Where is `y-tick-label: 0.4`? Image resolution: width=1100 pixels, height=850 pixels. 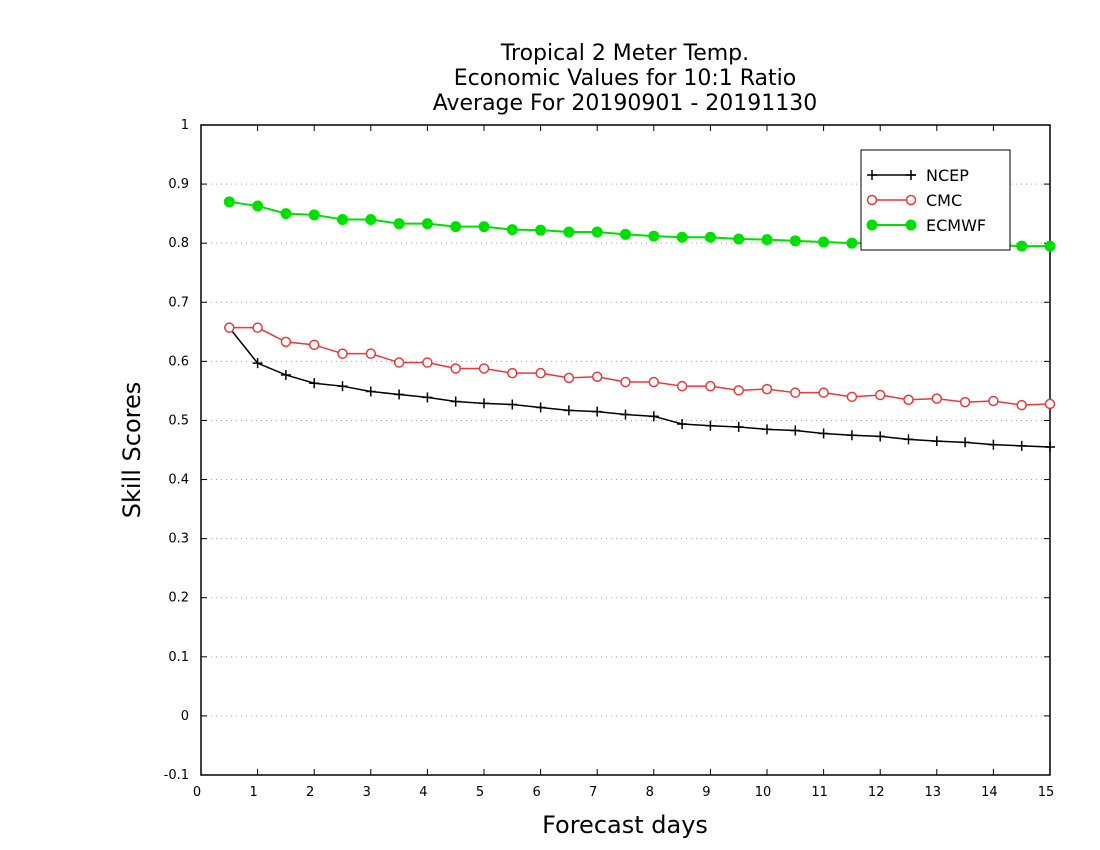
y-tick-label: 0.4 is located at coordinates (178, 480).